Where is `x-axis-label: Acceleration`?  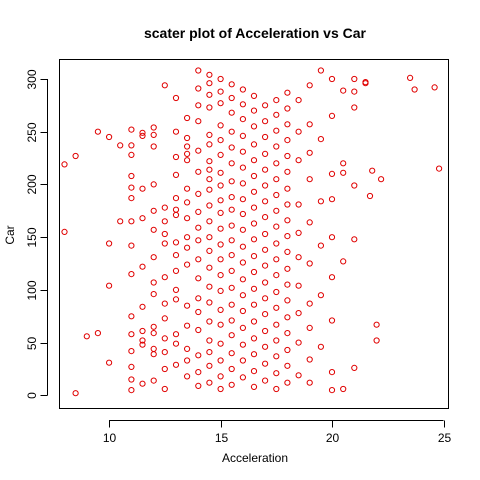
x-axis-label: Acceleration is located at coordinates (255, 458).